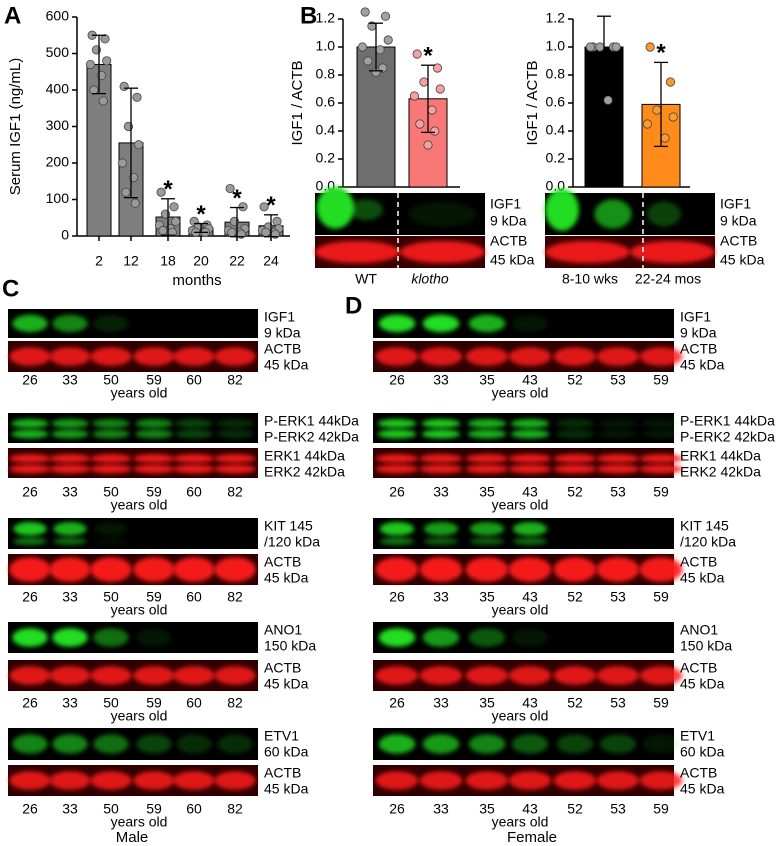 The width and height of the screenshot is (776, 846). What do you see at coordinates (290, 646) in the screenshot?
I see `band-label: 150 kDa` at bounding box center [290, 646].